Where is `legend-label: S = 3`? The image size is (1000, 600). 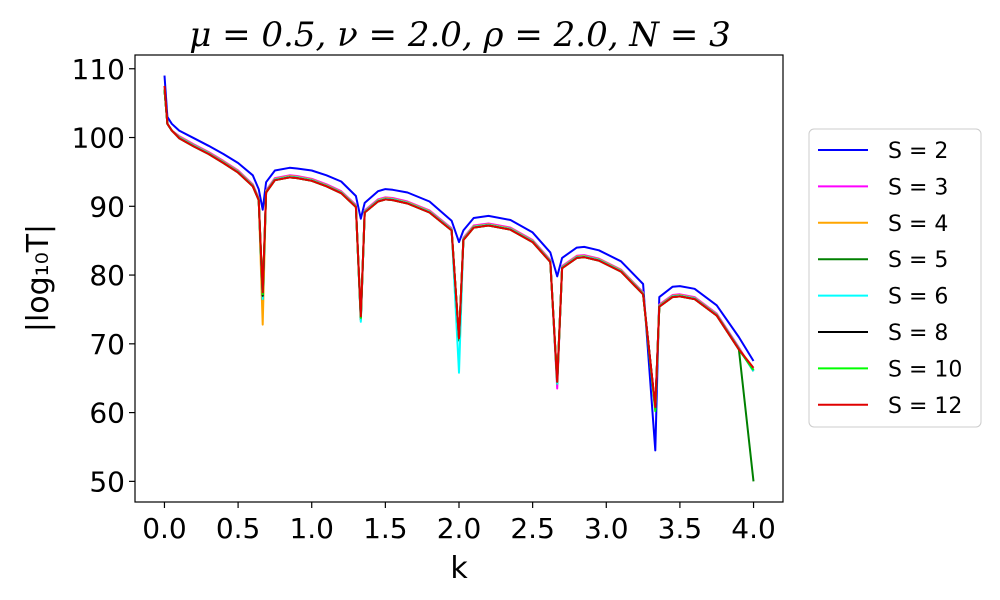
legend-label: S = 3 is located at coordinates (918, 187).